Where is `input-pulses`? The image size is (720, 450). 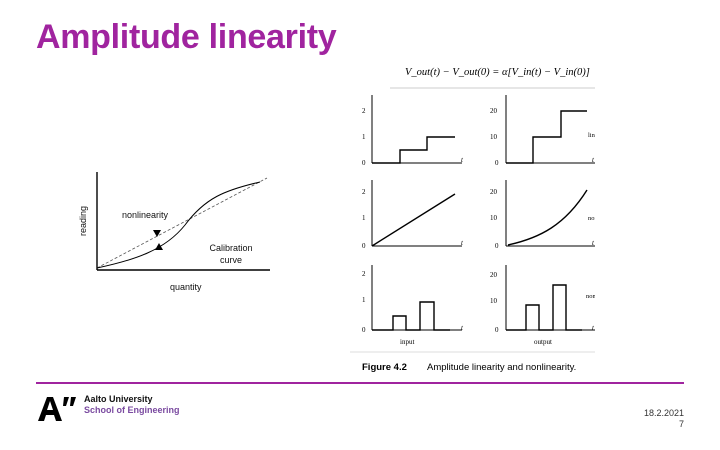
input-pulses is located at coordinates (411, 316).